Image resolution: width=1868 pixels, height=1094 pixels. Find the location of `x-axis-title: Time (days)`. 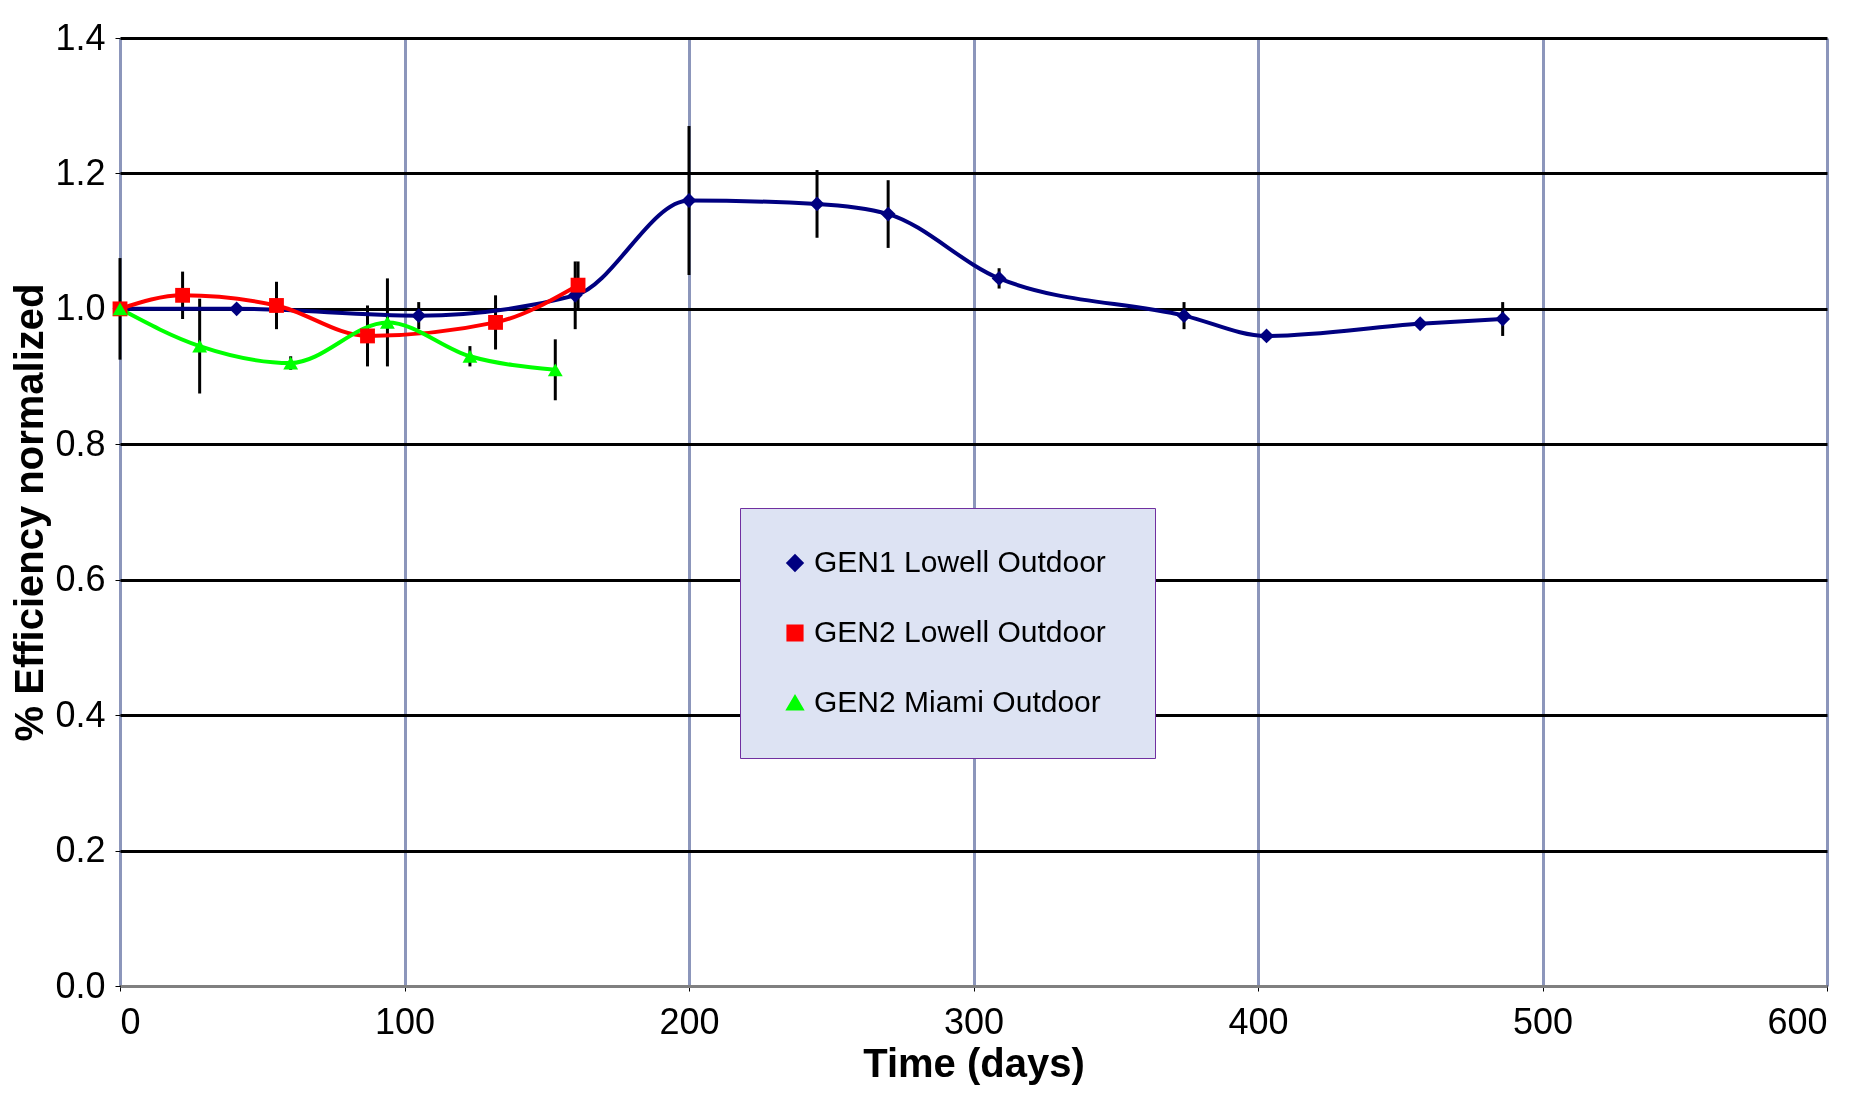

x-axis-title: Time (days) is located at coordinates (974, 1062).